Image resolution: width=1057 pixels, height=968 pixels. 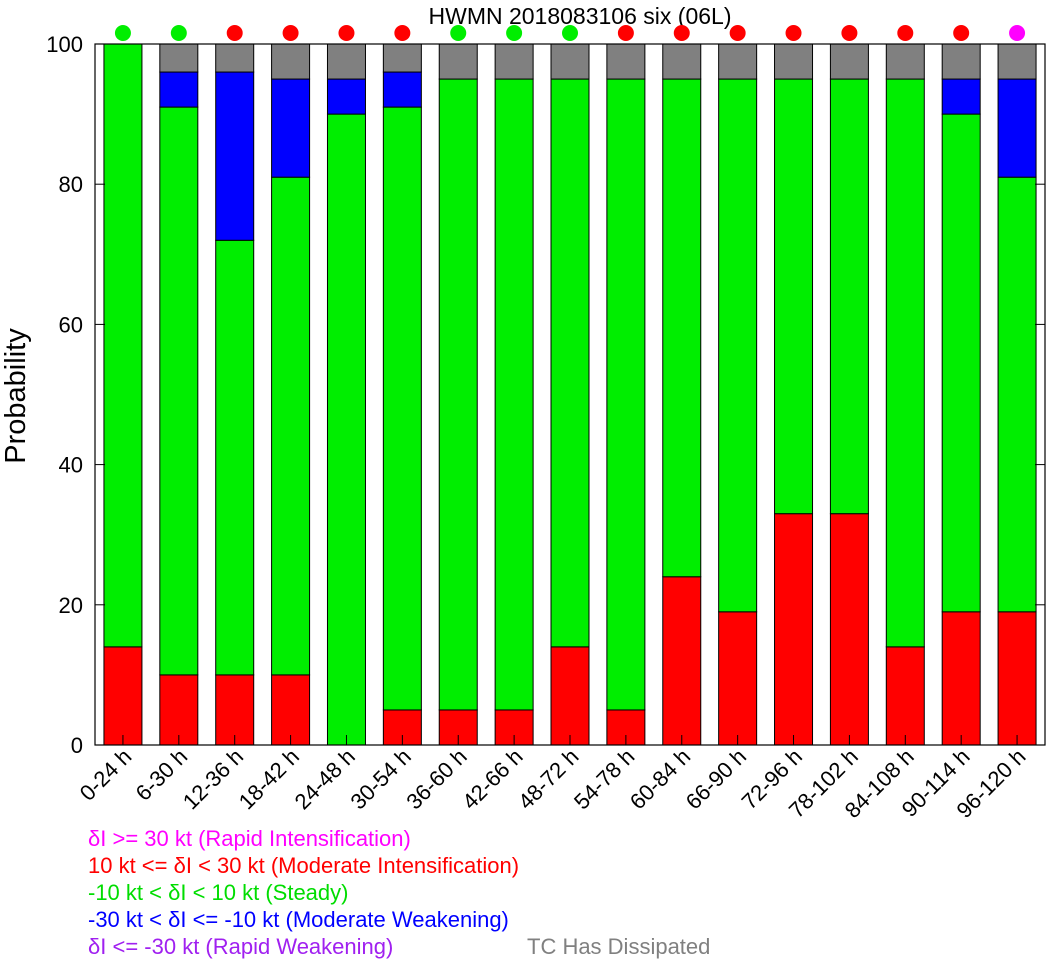 What do you see at coordinates (213, 779) in the screenshot?
I see `x-tick-label: 12-36 h` at bounding box center [213, 779].